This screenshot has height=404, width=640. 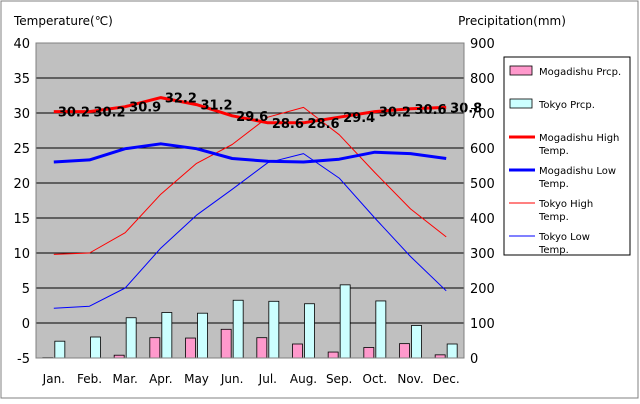 I want to click on y-left-tick-label: 10, so click(x=21, y=254).